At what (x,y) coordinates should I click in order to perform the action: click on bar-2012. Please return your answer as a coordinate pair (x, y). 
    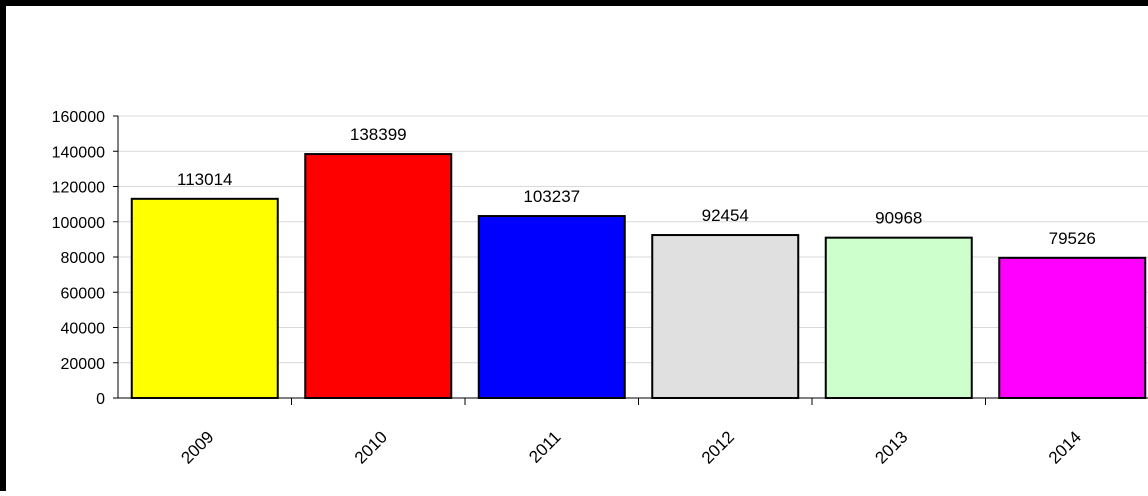
    Looking at the image, I should click on (725, 316).